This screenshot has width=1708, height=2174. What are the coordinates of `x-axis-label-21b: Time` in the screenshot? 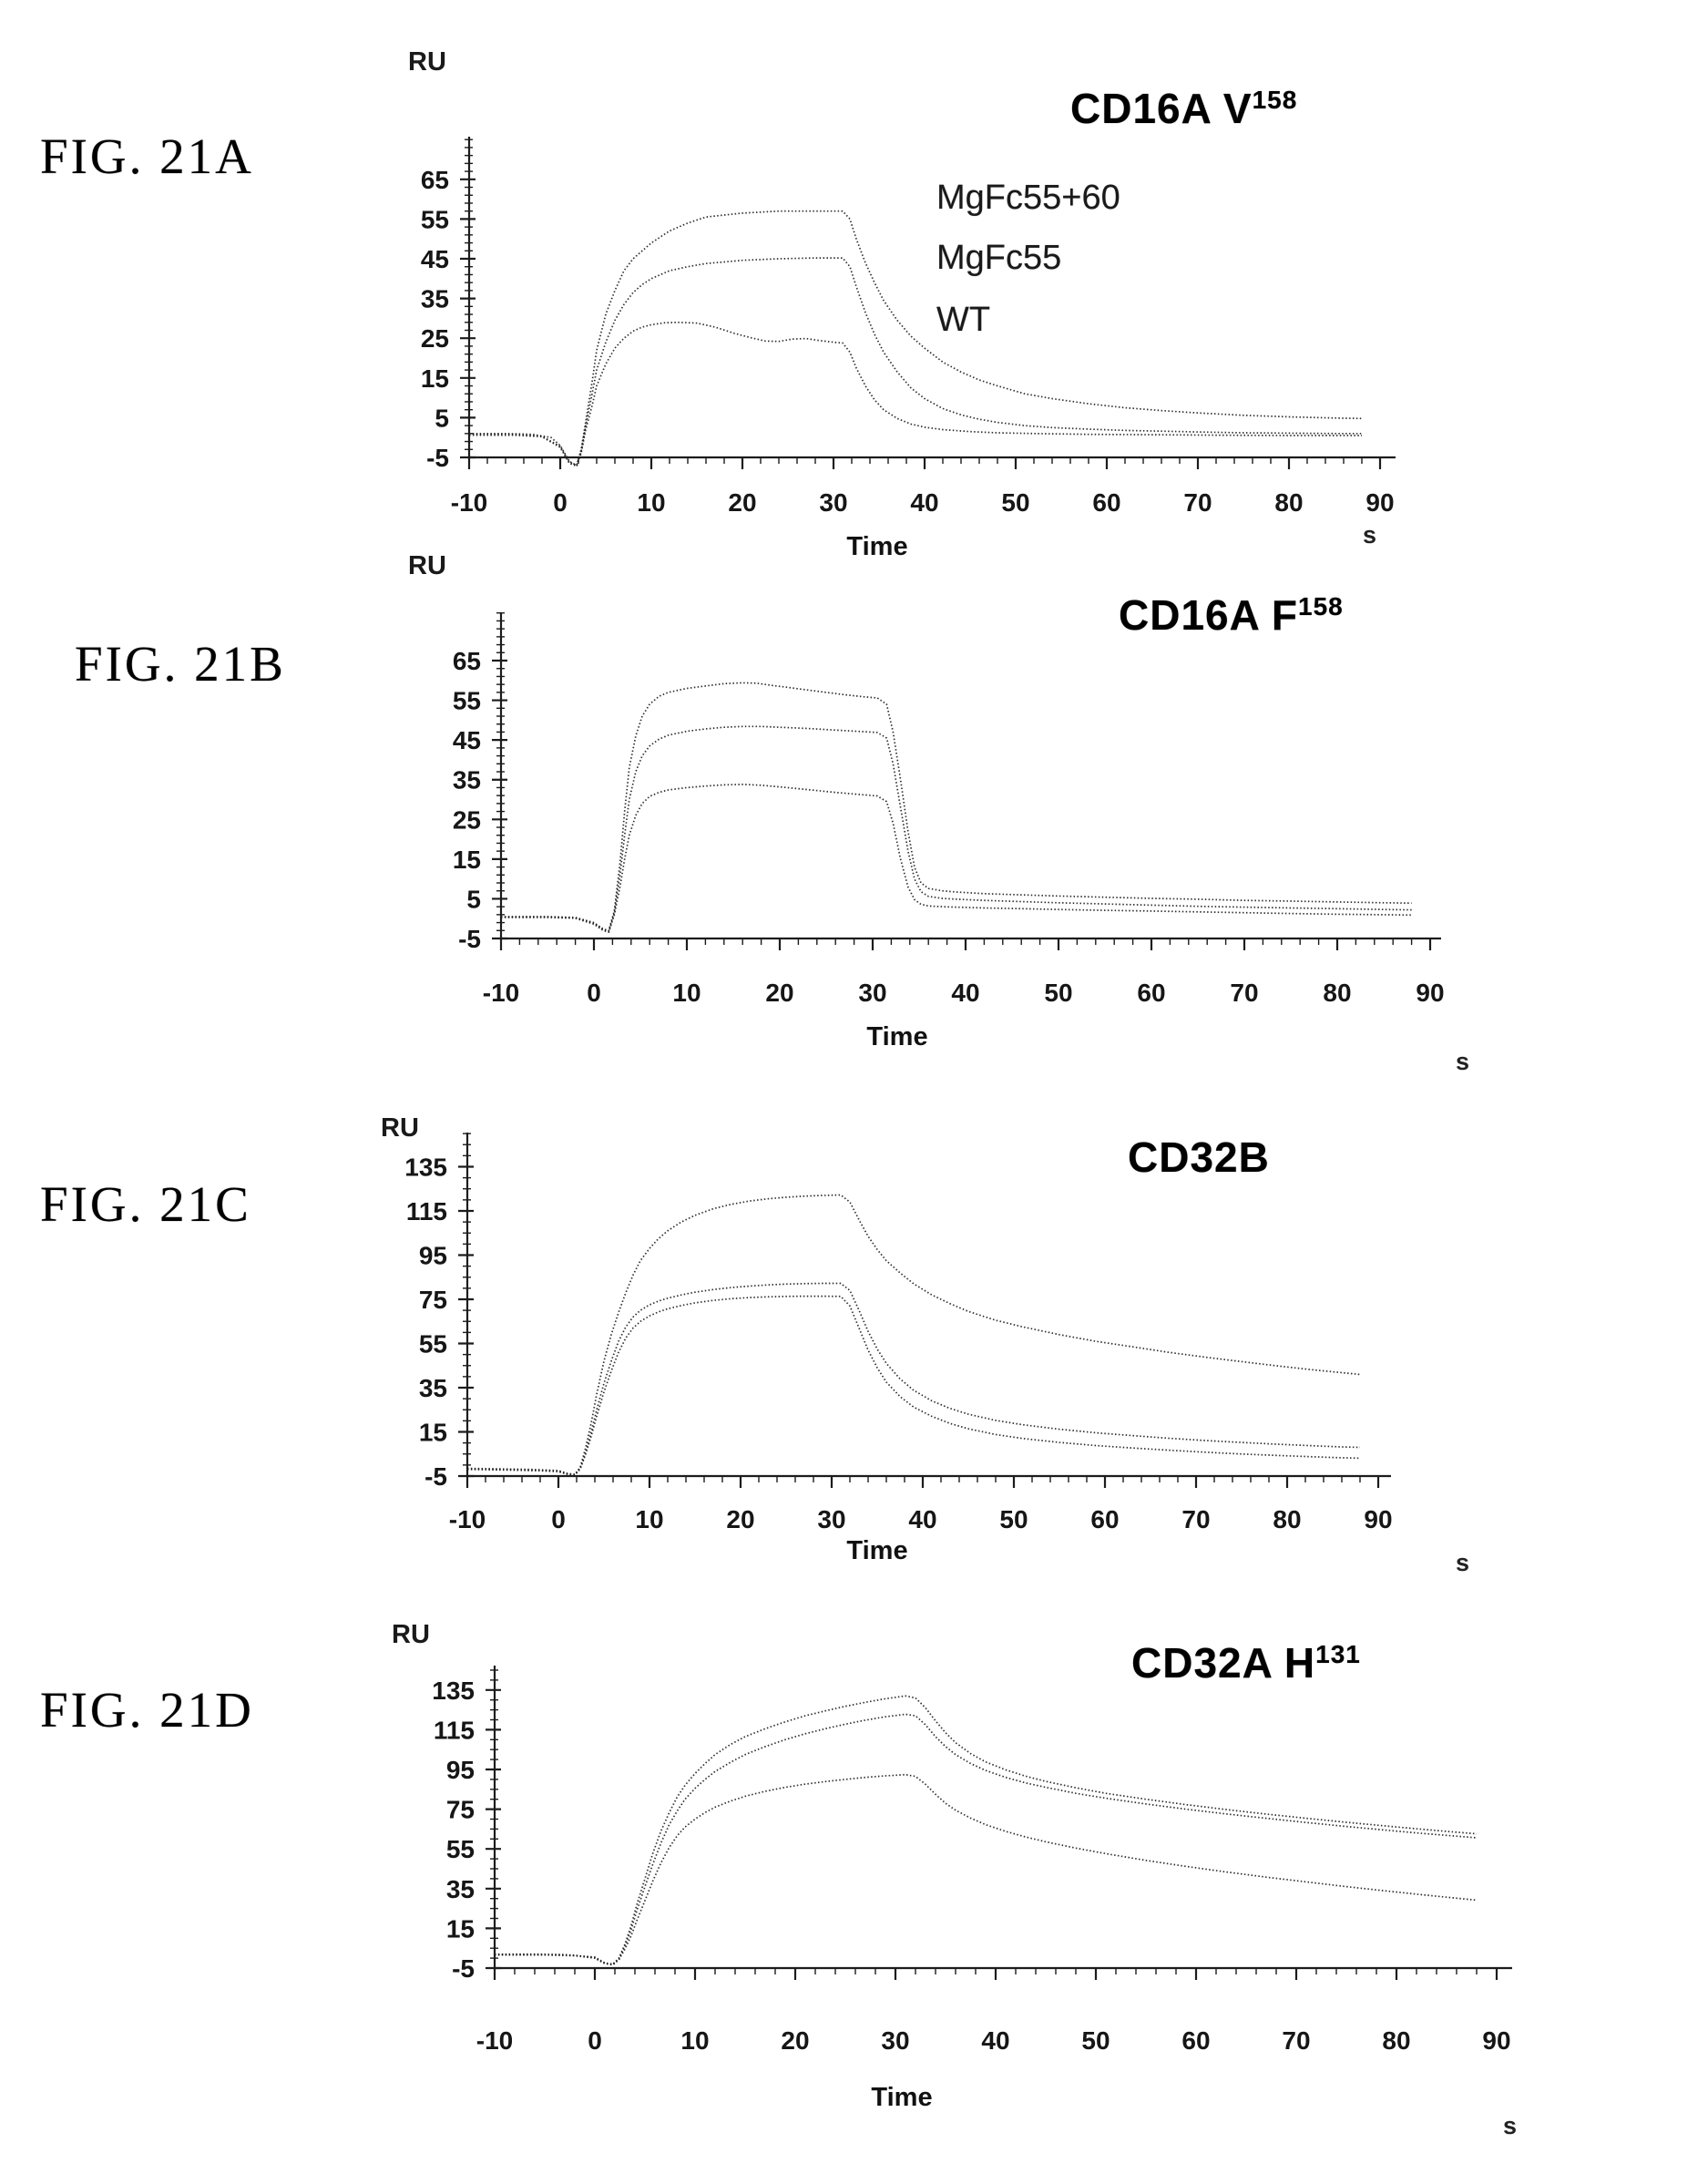 It's located at (897, 1036).